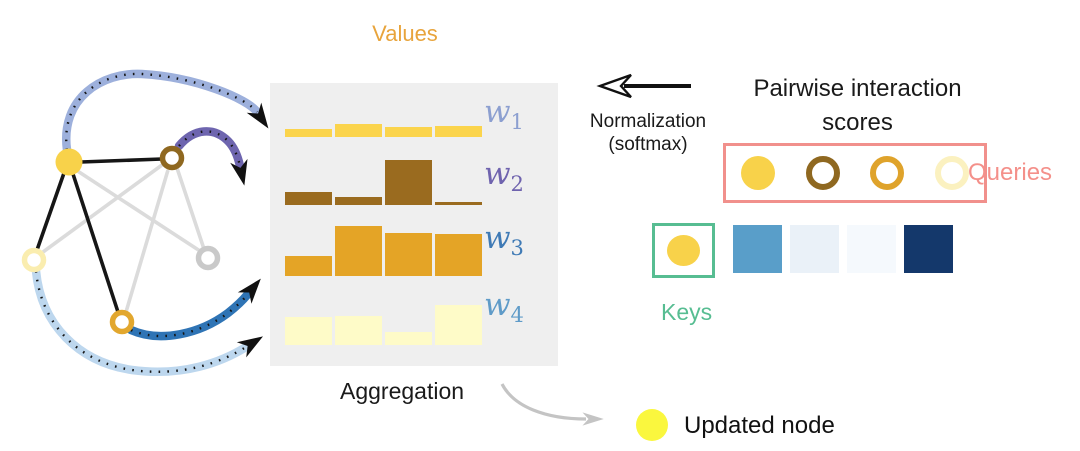  Describe the element at coordinates (208, 258) in the screenshot. I see `gray-node` at that location.